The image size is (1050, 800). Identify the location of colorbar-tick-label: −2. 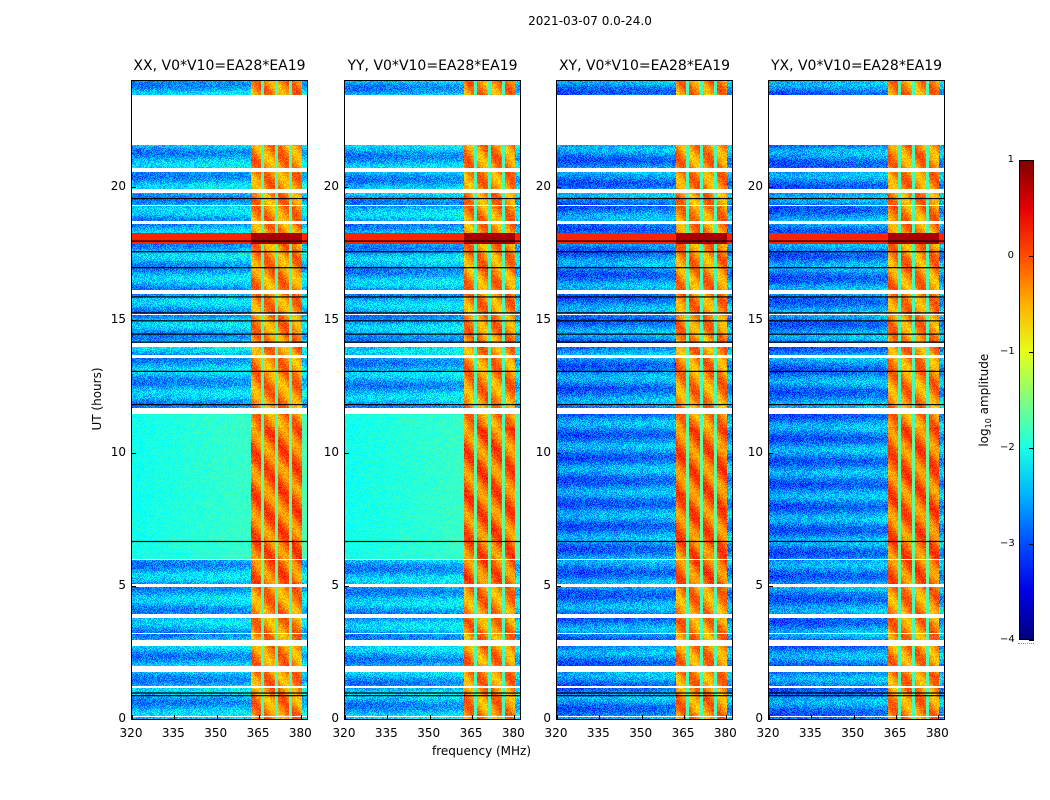
(1007, 447).